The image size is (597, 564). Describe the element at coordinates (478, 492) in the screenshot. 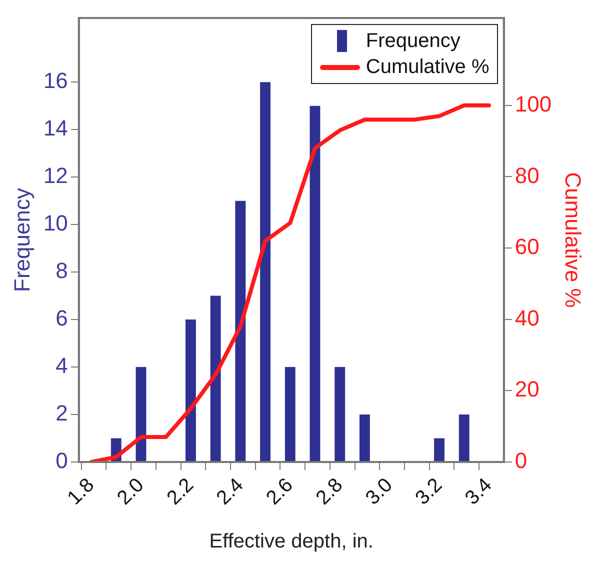

I see `x-tick-label: 3.4` at that location.